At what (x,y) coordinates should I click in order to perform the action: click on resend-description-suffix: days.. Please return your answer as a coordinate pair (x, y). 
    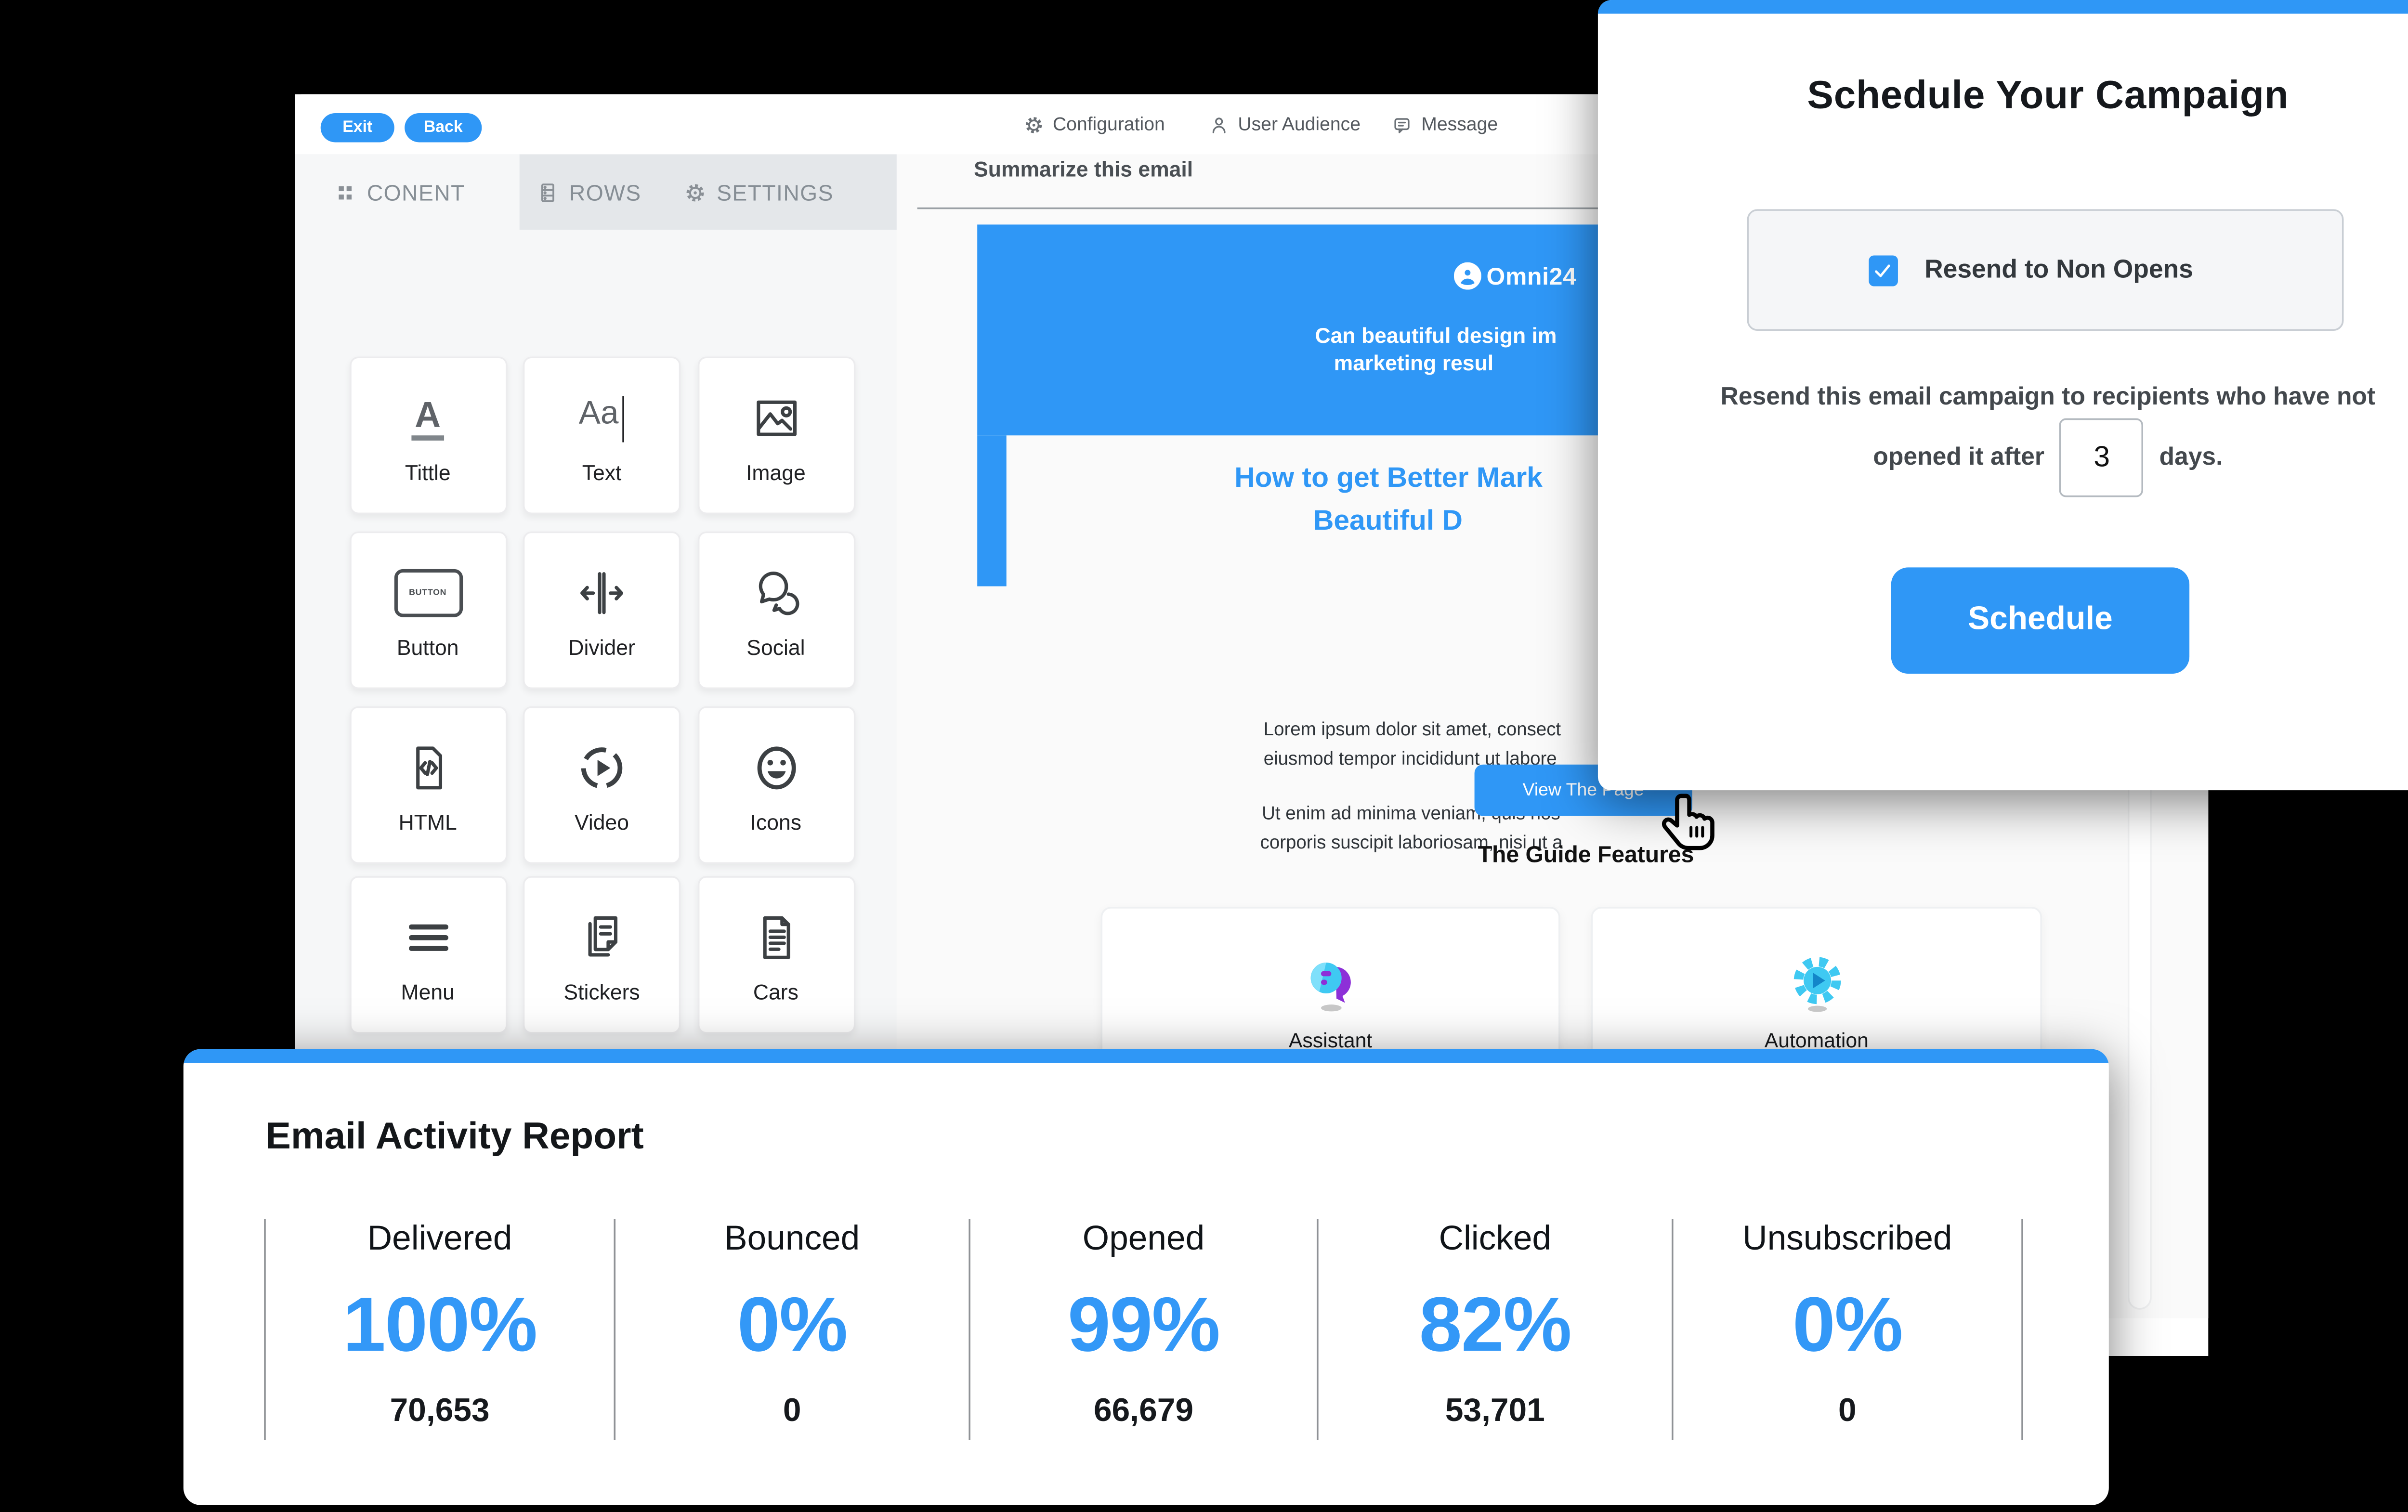
    Looking at the image, I should click on (2191, 457).